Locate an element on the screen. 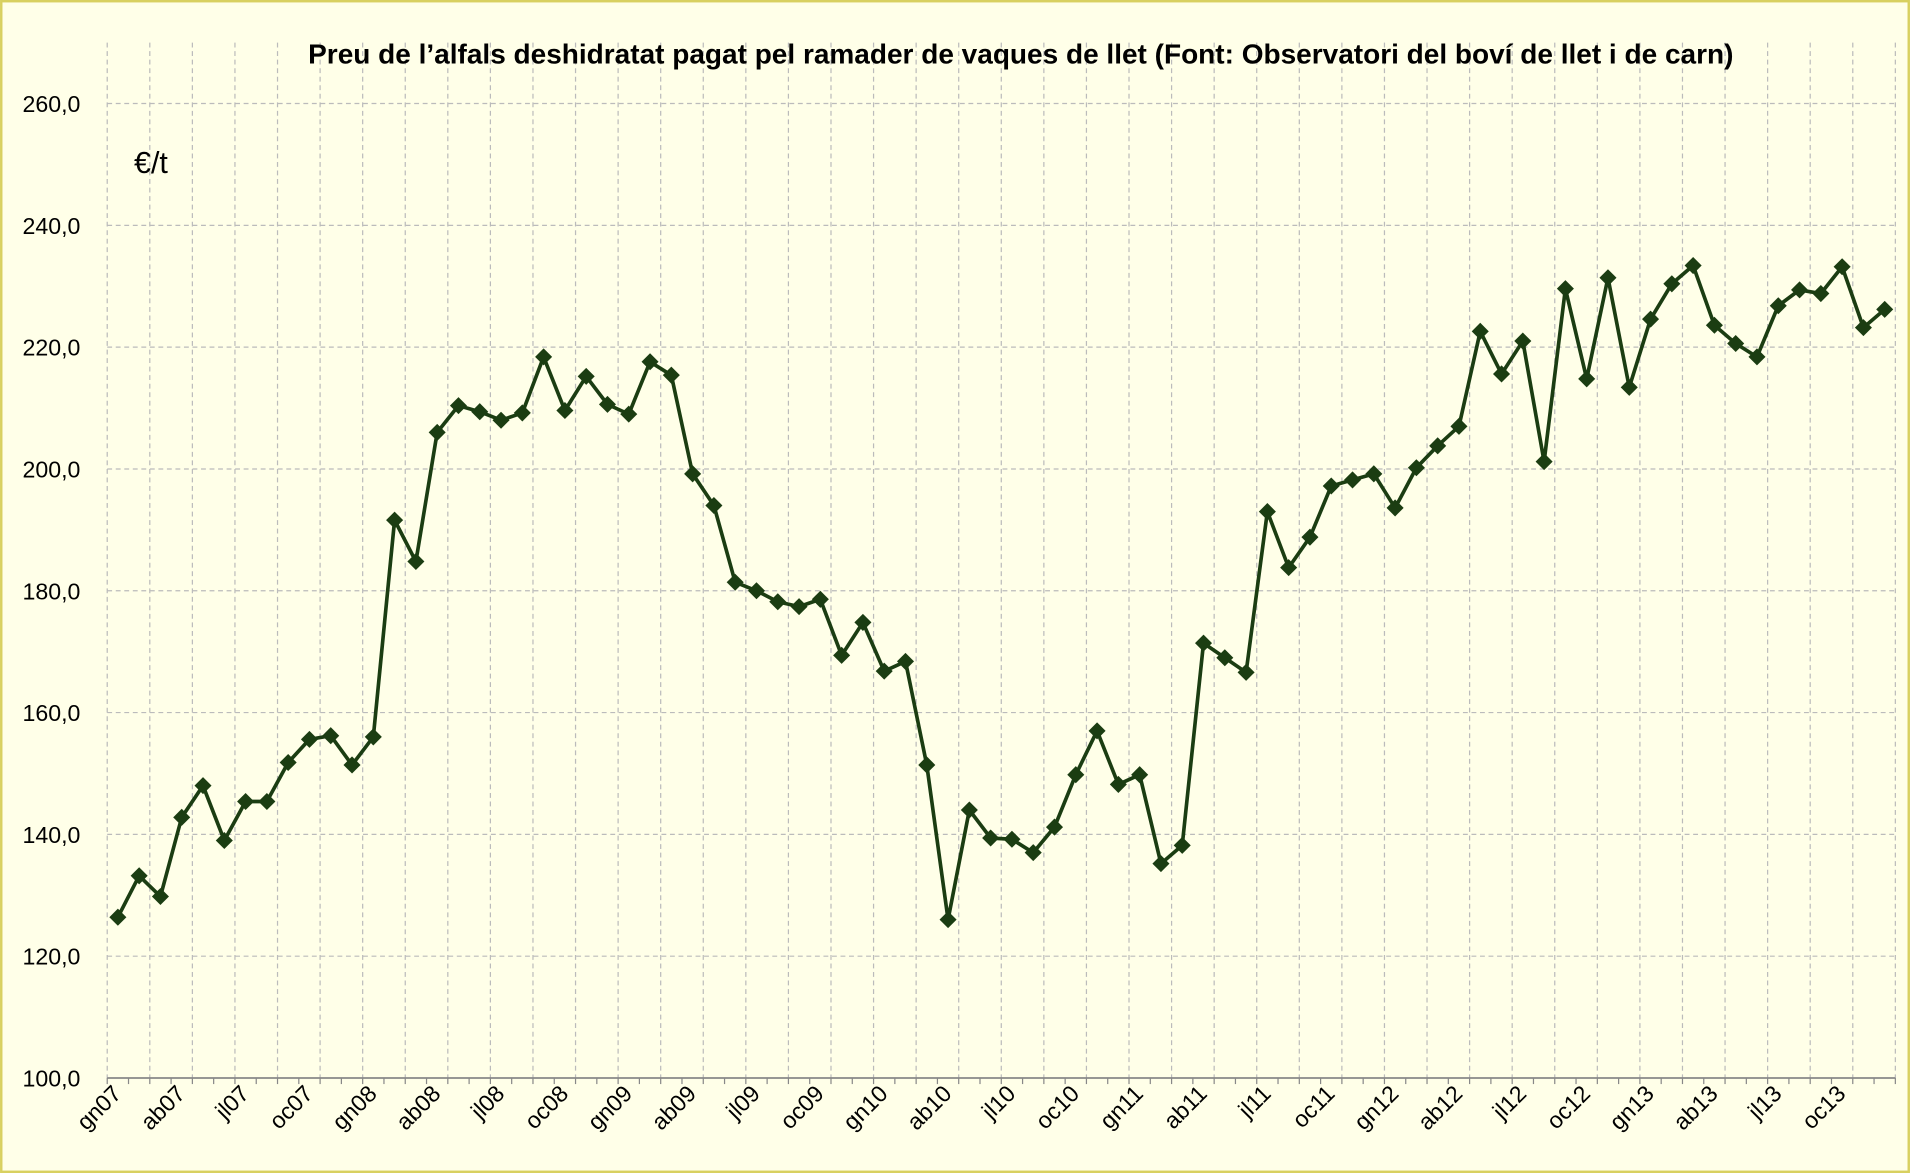 This screenshot has width=1910, height=1173. y-tick-label: 260,0 is located at coordinates (52, 104).